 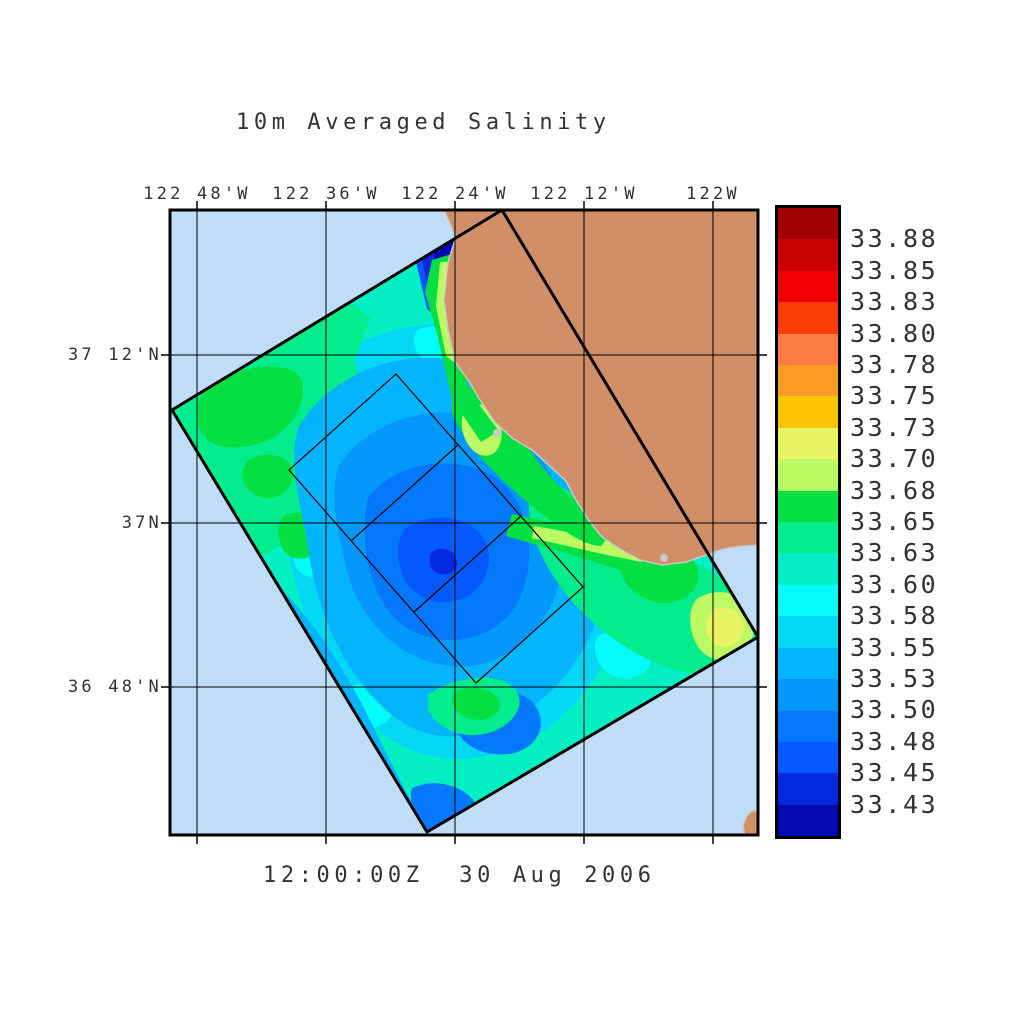 I want to click on colorbar-tick-label: 33.68, so click(x=894, y=490).